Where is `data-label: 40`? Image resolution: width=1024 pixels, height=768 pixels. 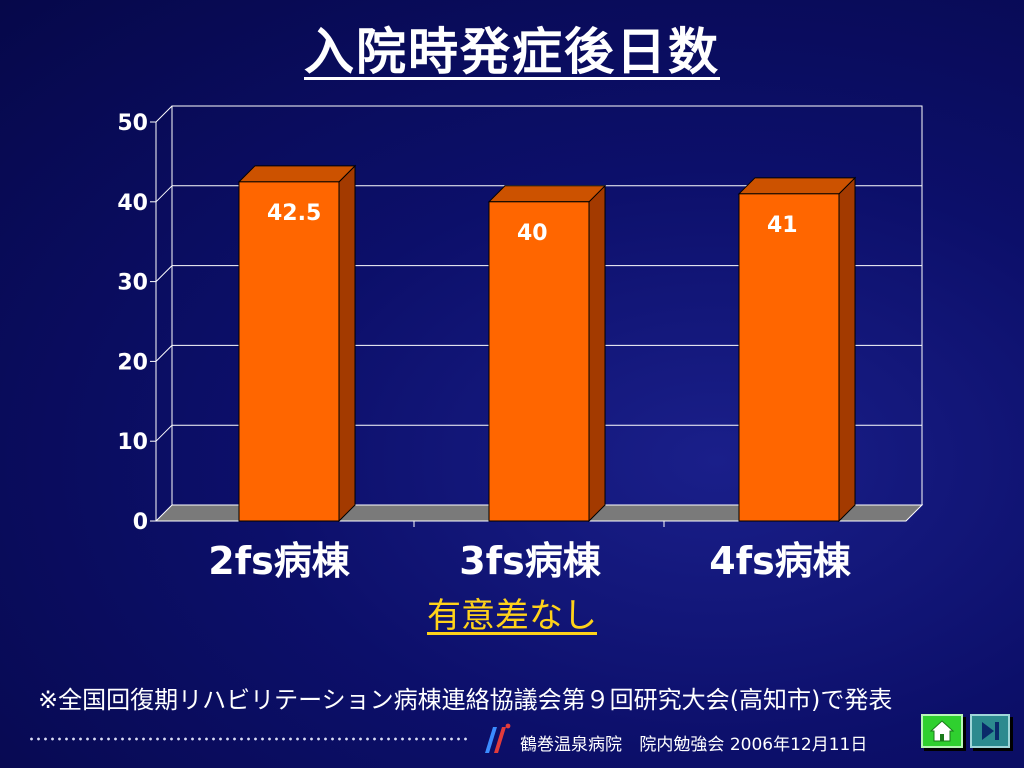
data-label: 40 is located at coordinates (532, 233).